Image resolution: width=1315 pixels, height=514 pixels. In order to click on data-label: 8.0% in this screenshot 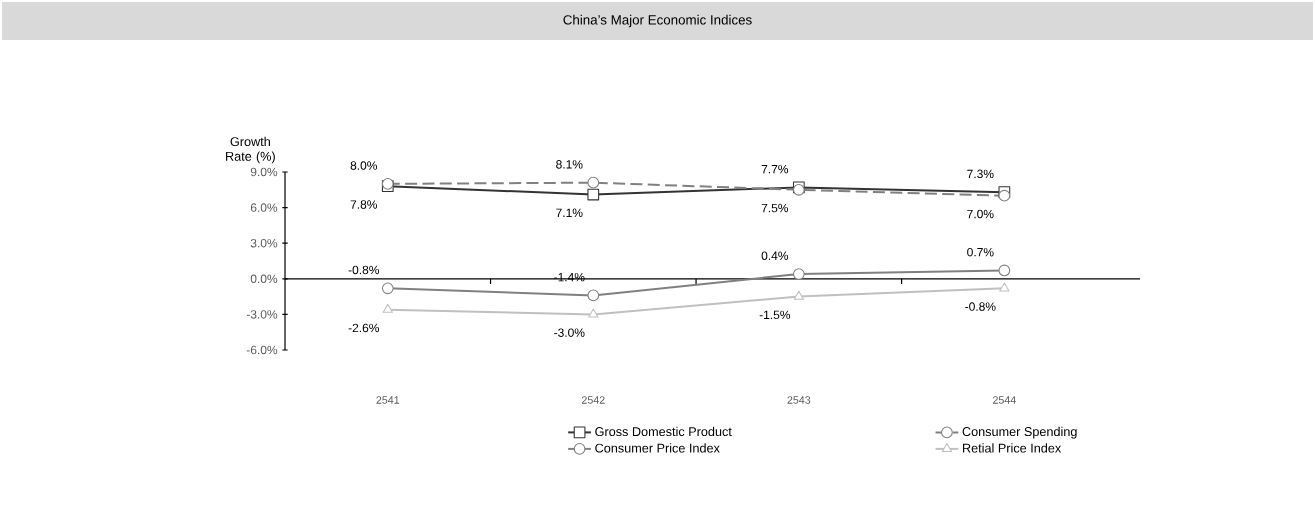, I will do `click(364, 165)`.